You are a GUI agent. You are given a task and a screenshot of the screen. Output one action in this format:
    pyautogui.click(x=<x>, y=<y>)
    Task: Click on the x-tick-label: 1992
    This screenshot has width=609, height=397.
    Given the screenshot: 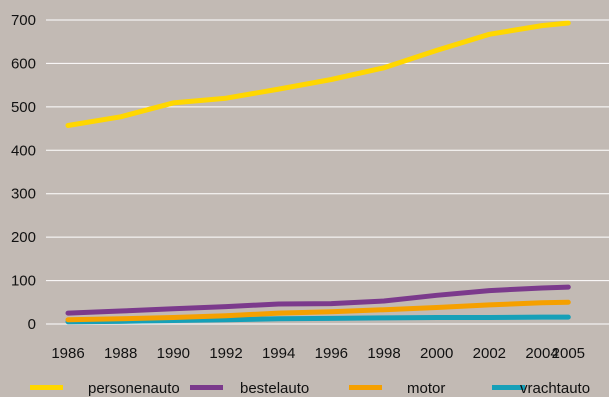 What is the action you would take?
    pyautogui.click(x=225, y=353)
    